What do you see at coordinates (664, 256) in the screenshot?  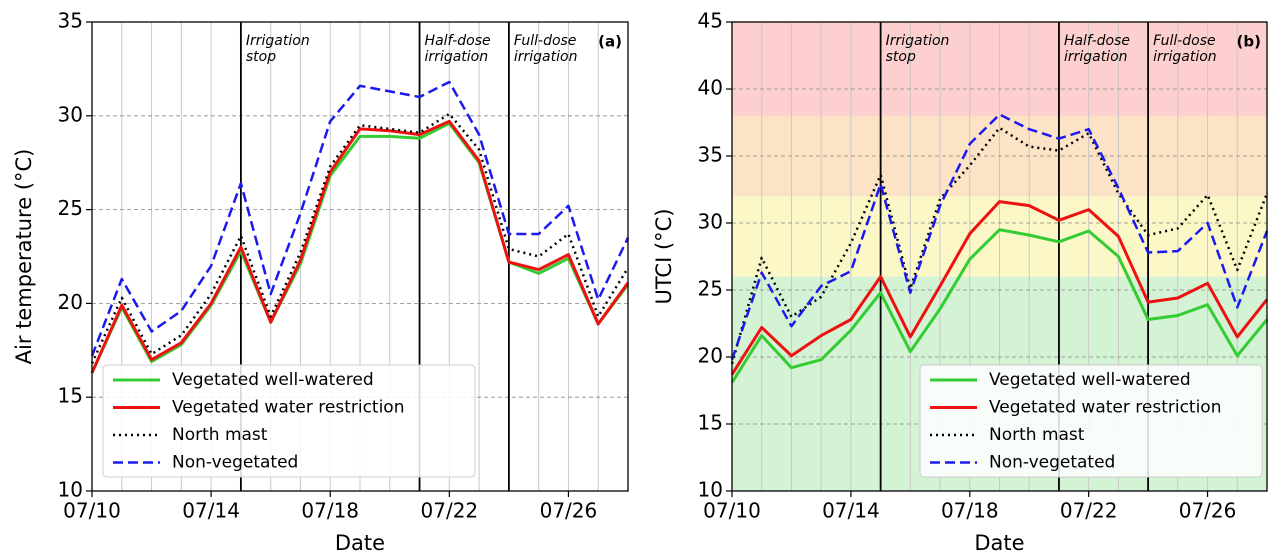 I see `y-axis-label: UTCI (°C)` at bounding box center [664, 256].